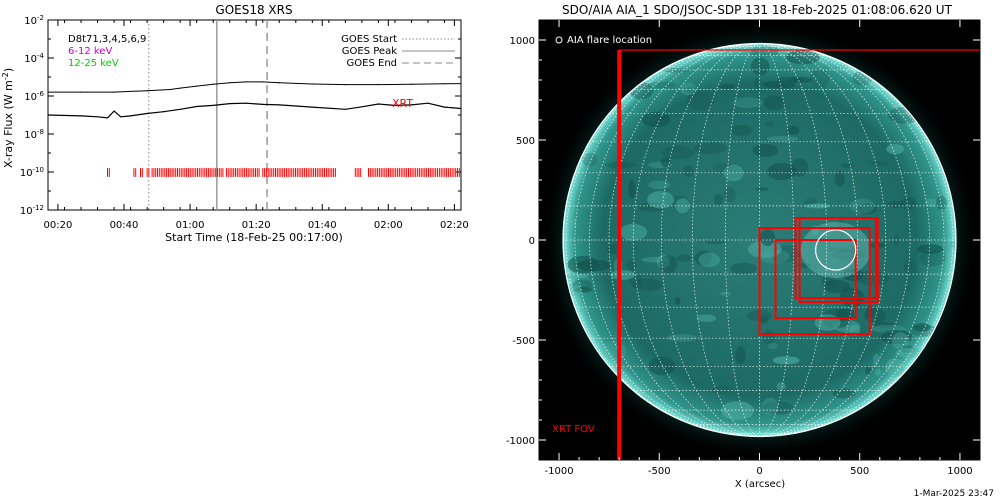 The height and width of the screenshot is (500, 1000). What do you see at coordinates (34, 134) in the screenshot?
I see `goes-y-tick-label: 10⁻⁸` at bounding box center [34, 134].